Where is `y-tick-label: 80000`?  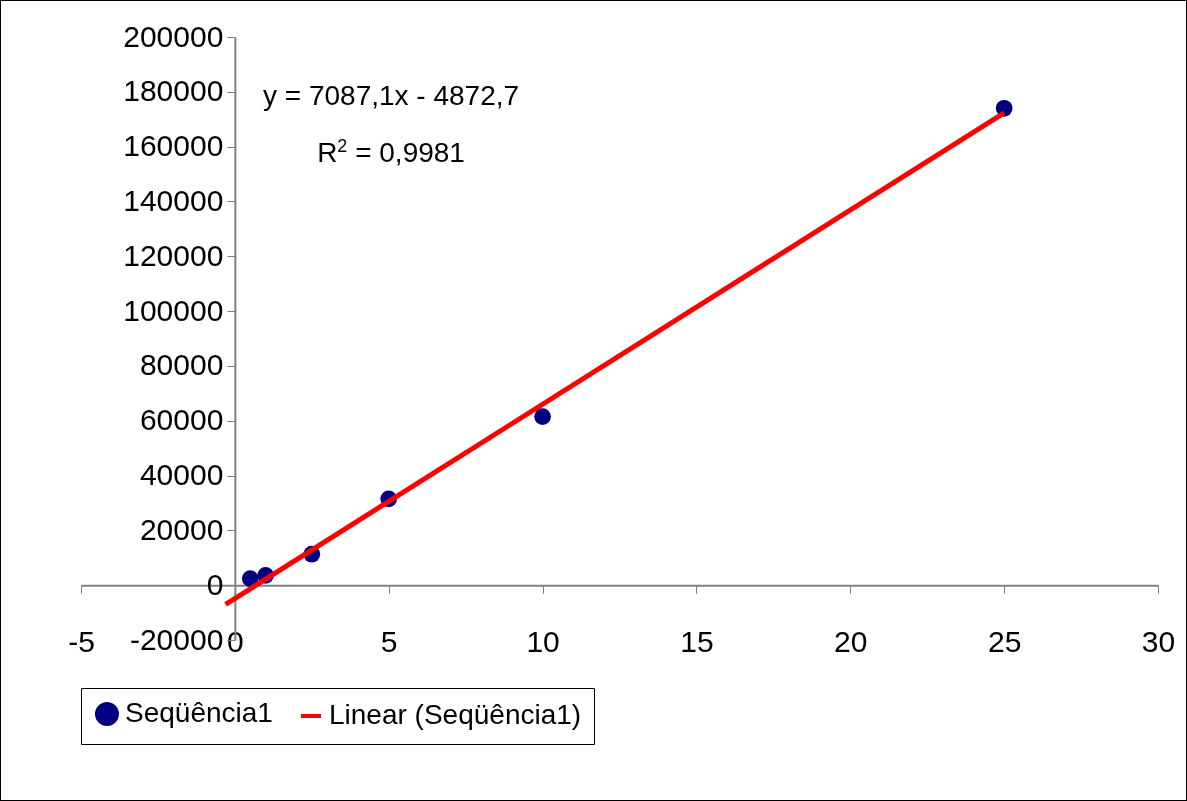
y-tick-label: 80000 is located at coordinates (181, 365).